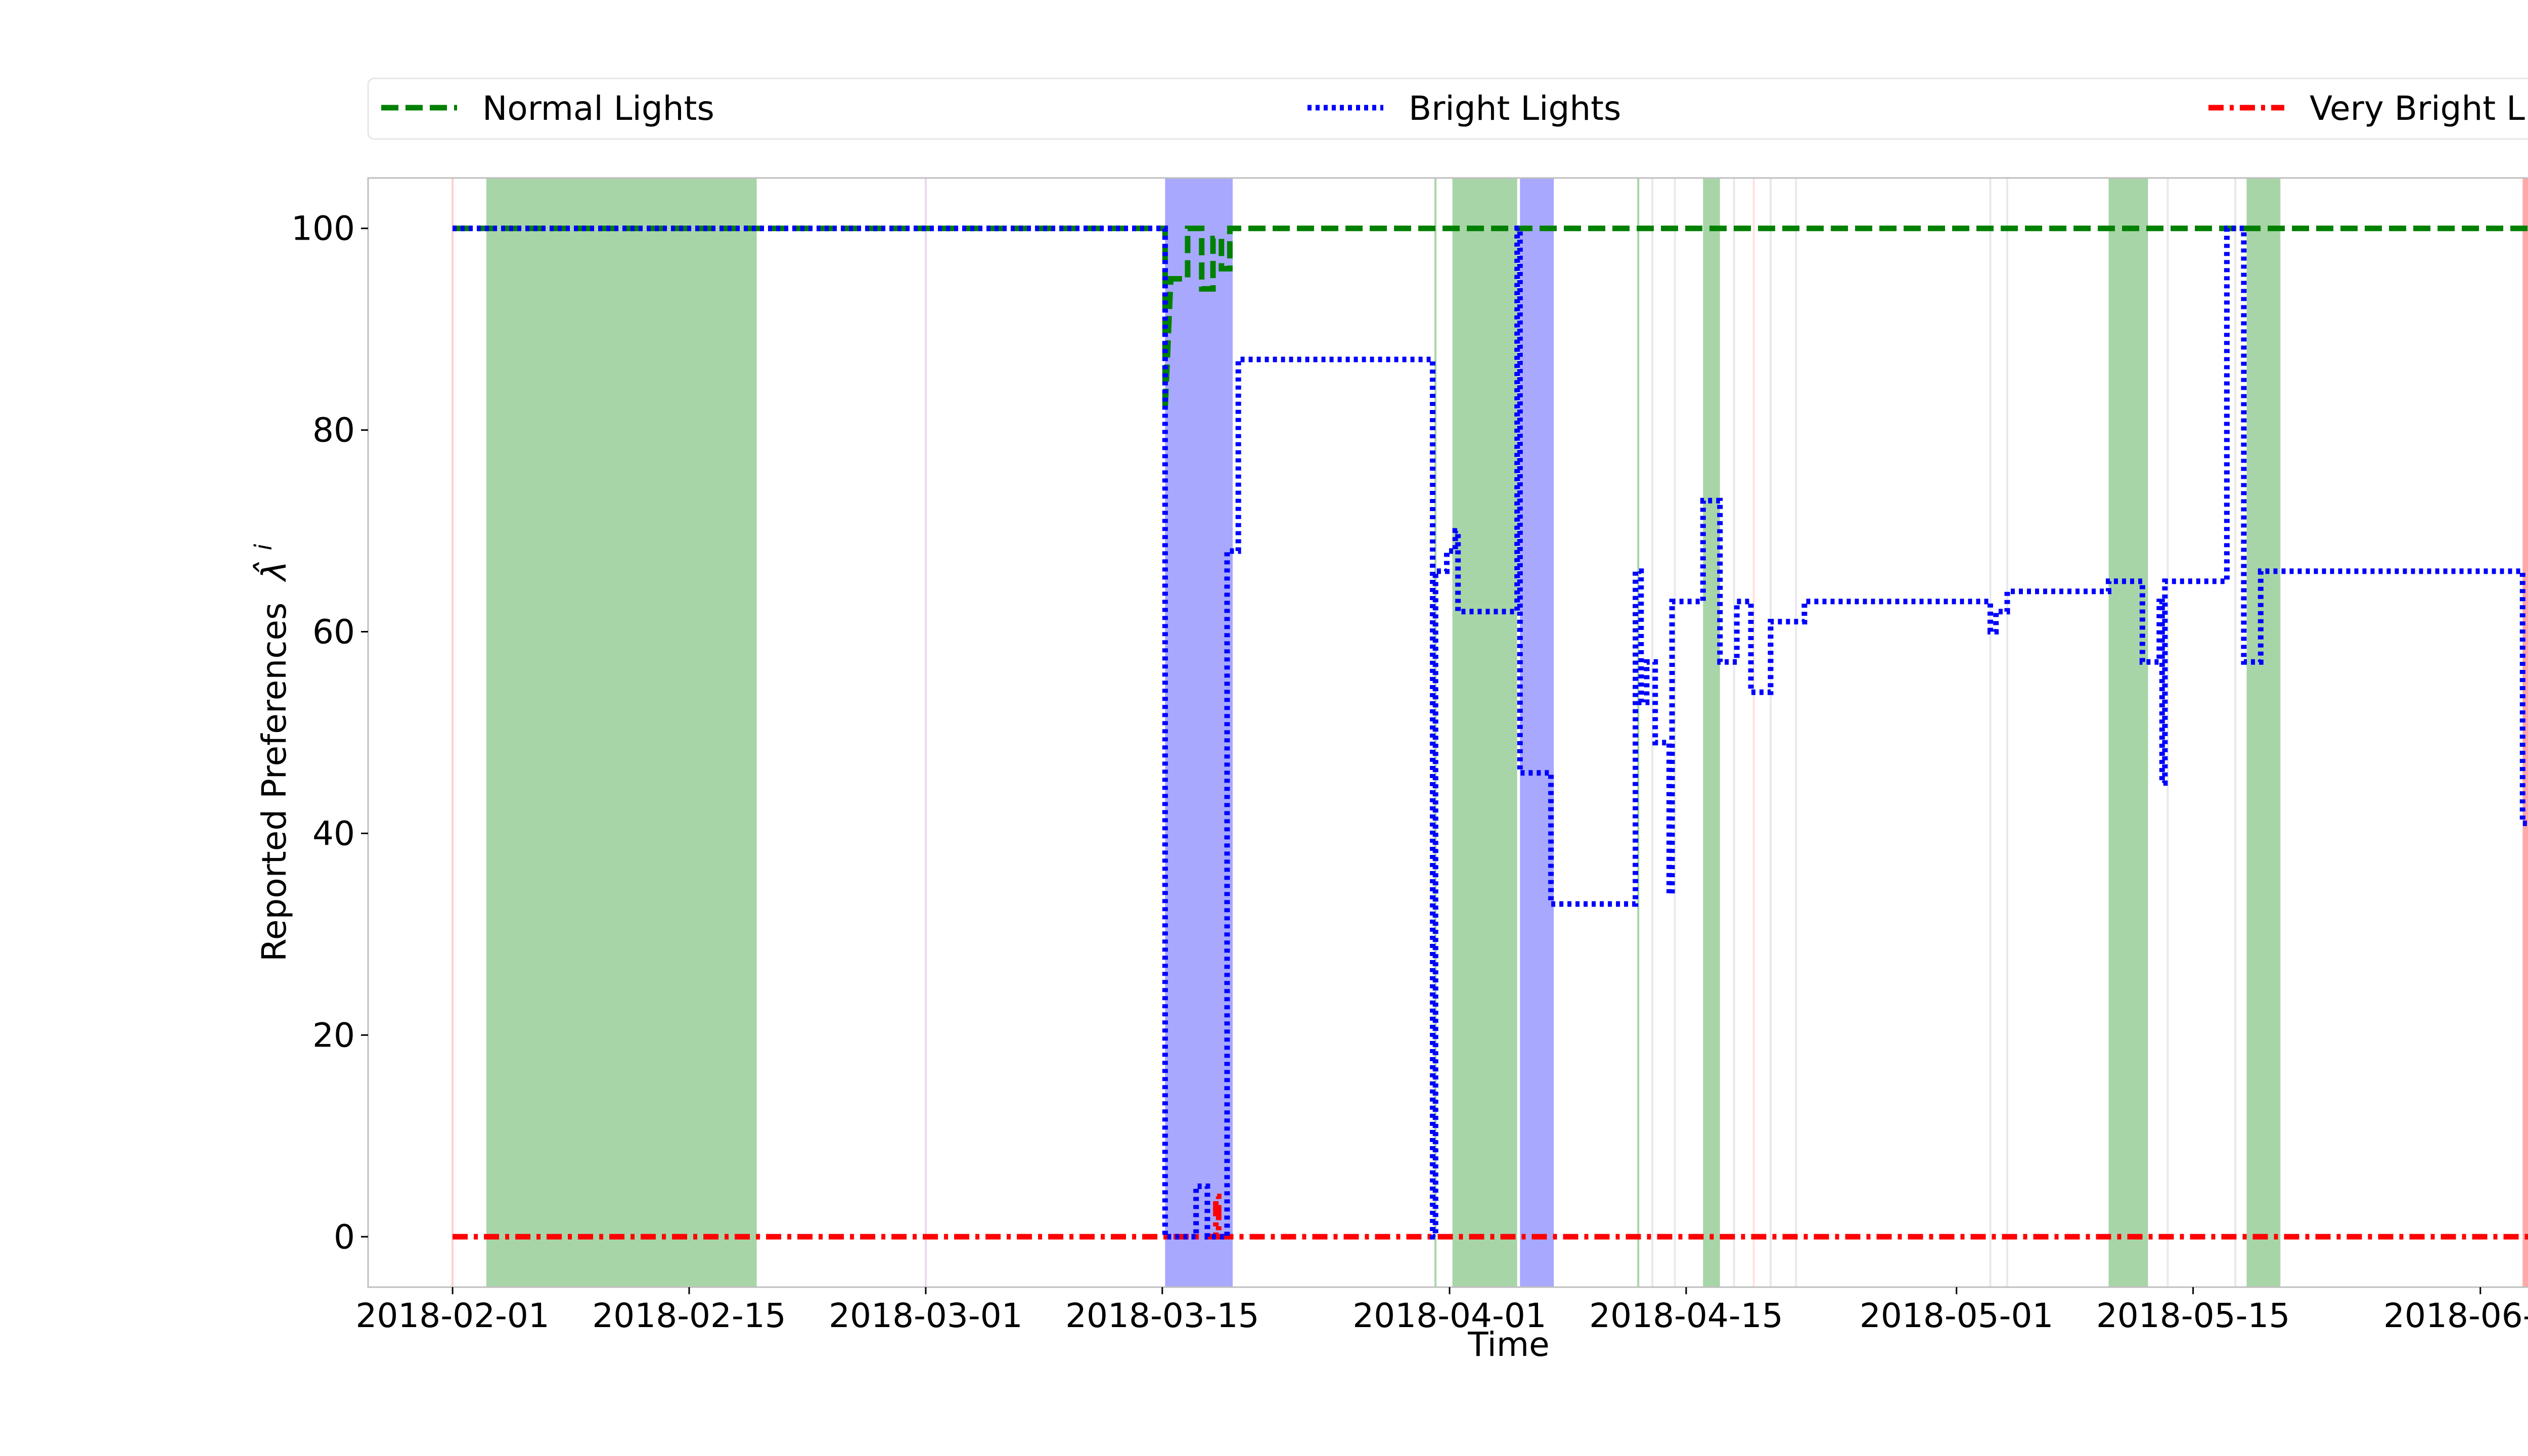  I want to click on y-axis-label-symbol: λ̂, so click(273, 571).